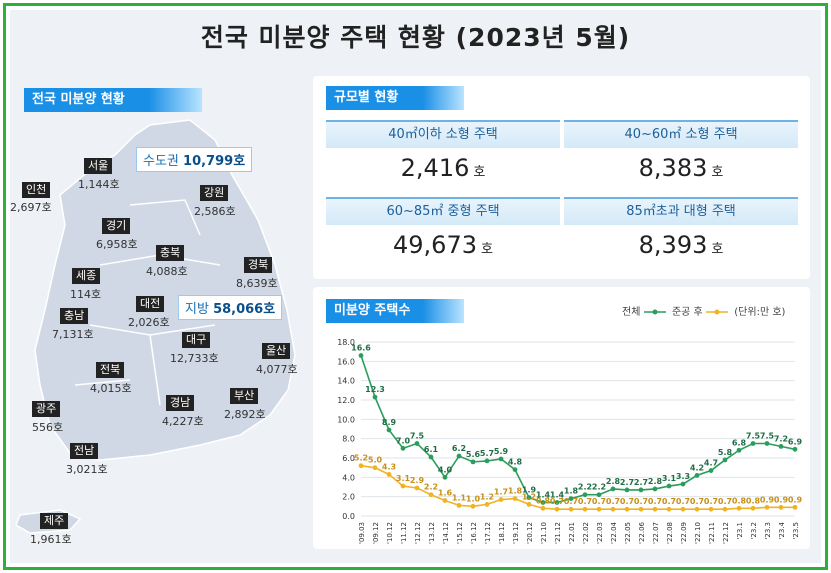  I want to click on chart-legend: 전체 준공 후 (단위:만 호), so click(703, 310).